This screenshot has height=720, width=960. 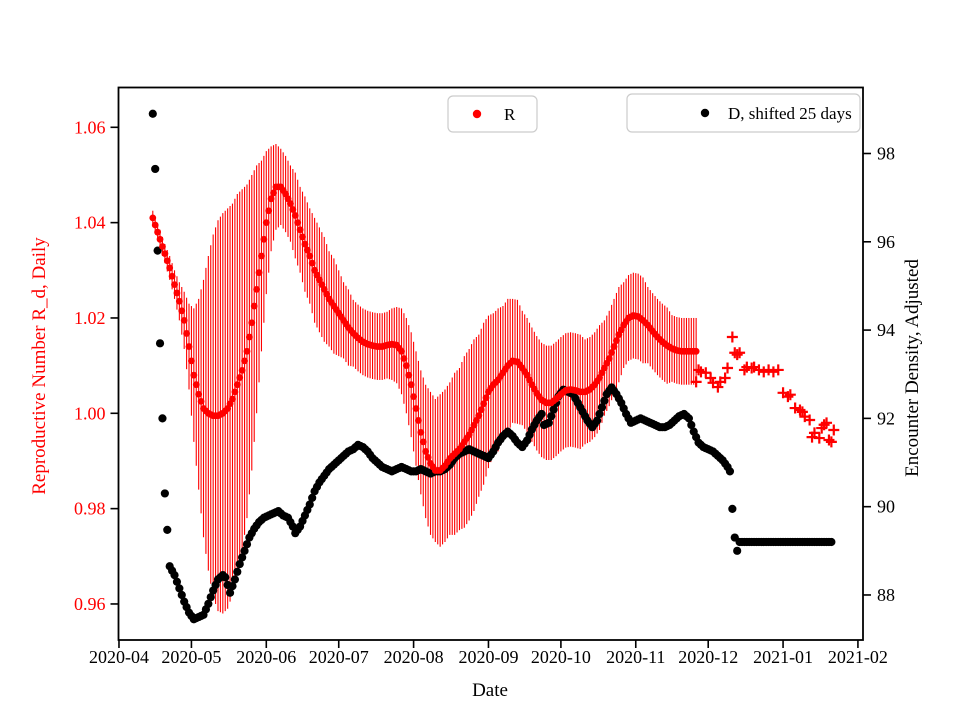 I want to click on x-axis-label: Date, so click(x=490, y=690).